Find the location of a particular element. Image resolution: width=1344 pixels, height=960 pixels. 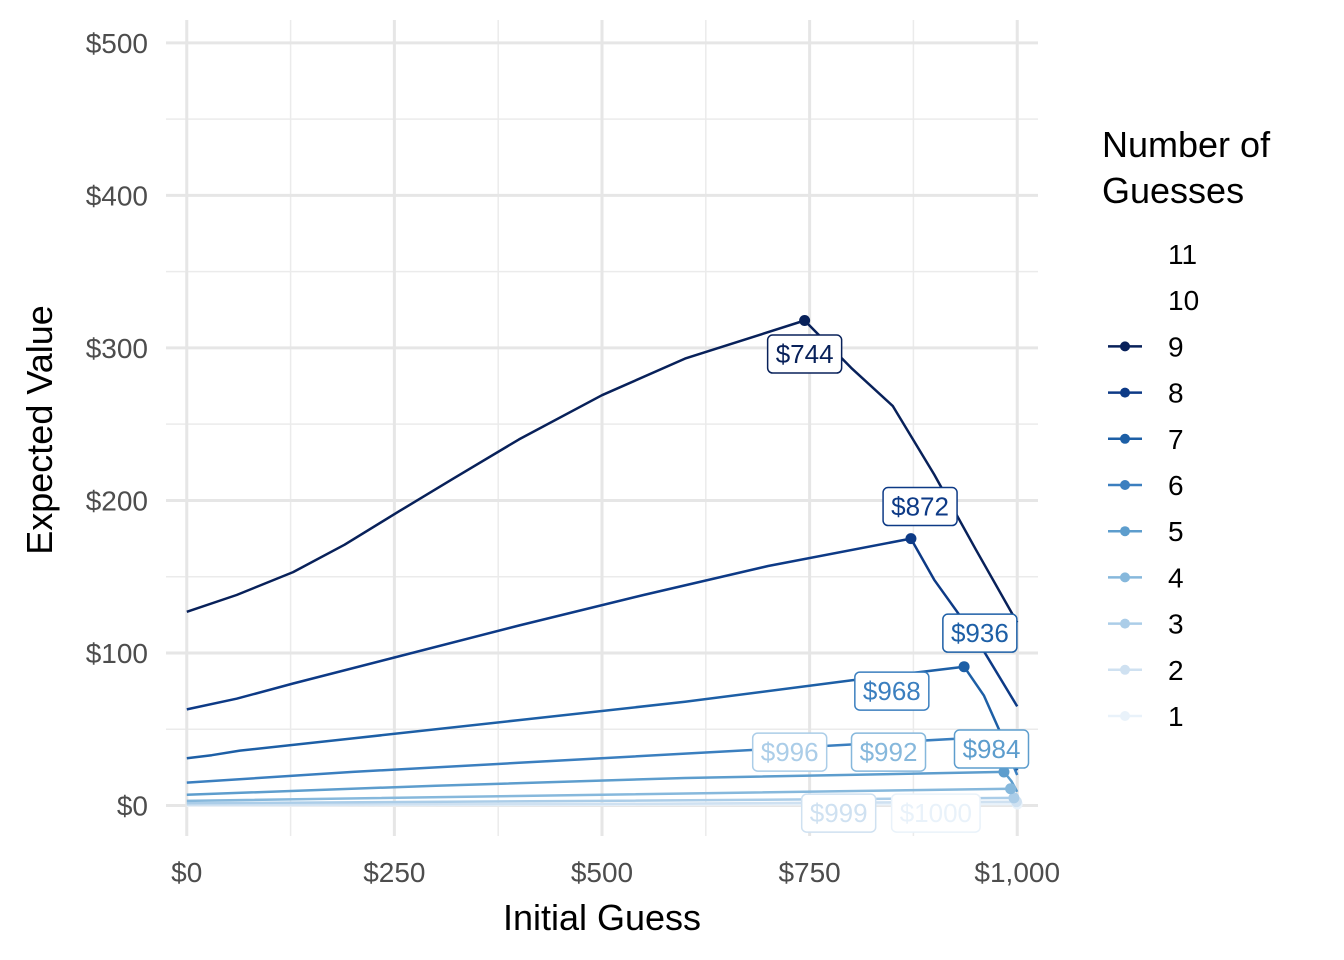

data-label-7: $936 is located at coordinates (980, 633).